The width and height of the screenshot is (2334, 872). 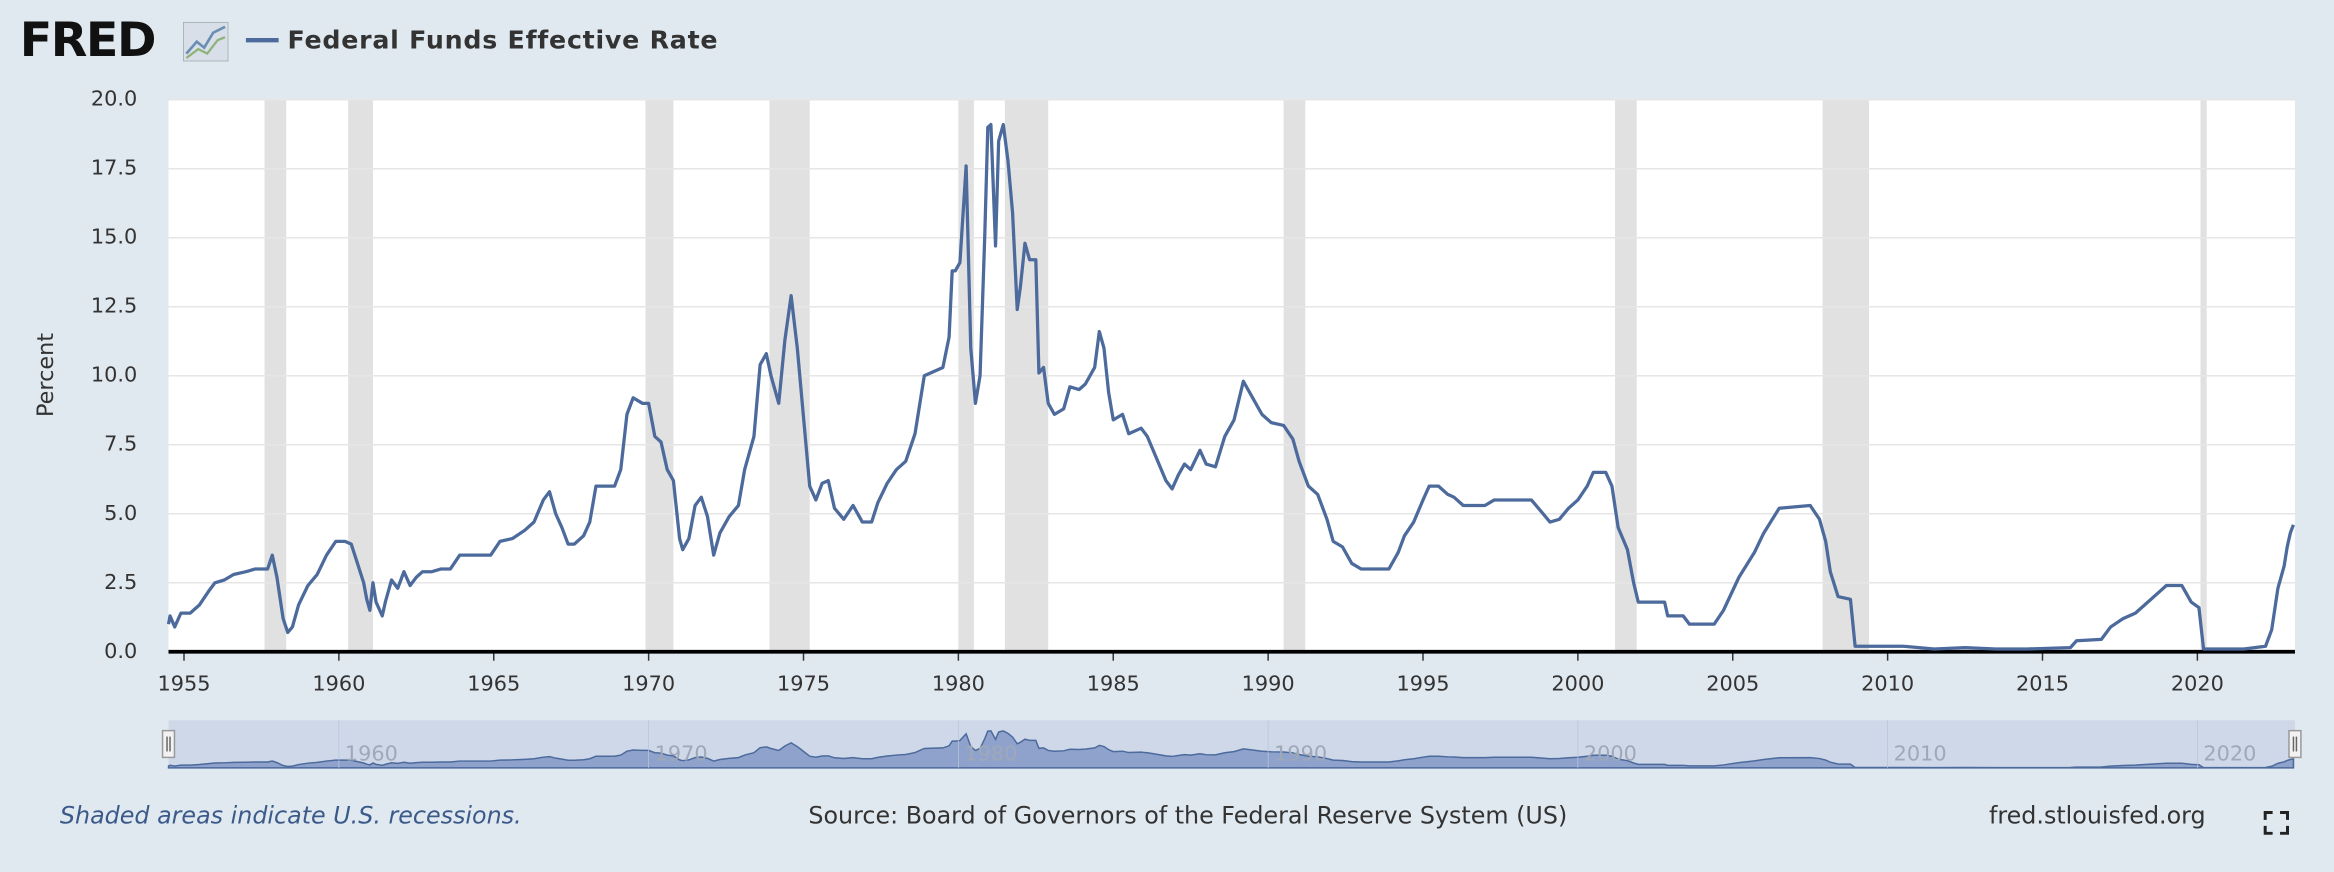 I want to click on navigator-tick-label: 2000, so click(x=1610, y=753).